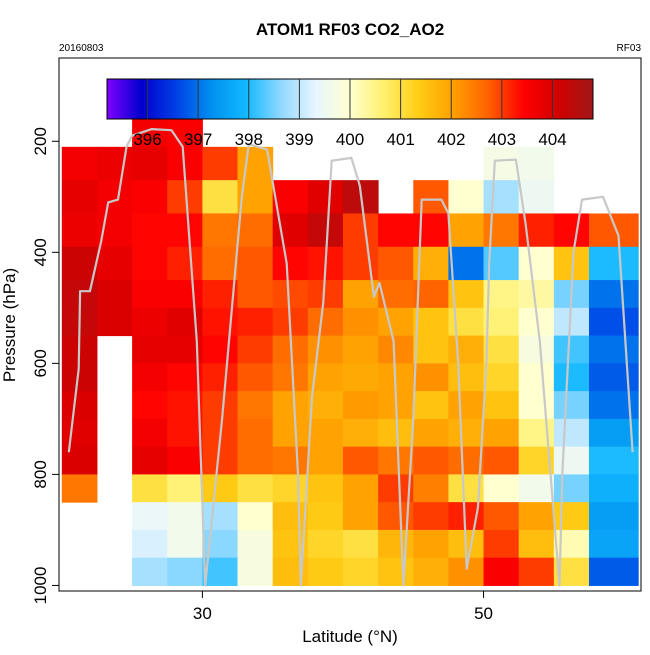  What do you see at coordinates (40, 474) in the screenshot?
I see `y-tick-label: 800` at bounding box center [40, 474].